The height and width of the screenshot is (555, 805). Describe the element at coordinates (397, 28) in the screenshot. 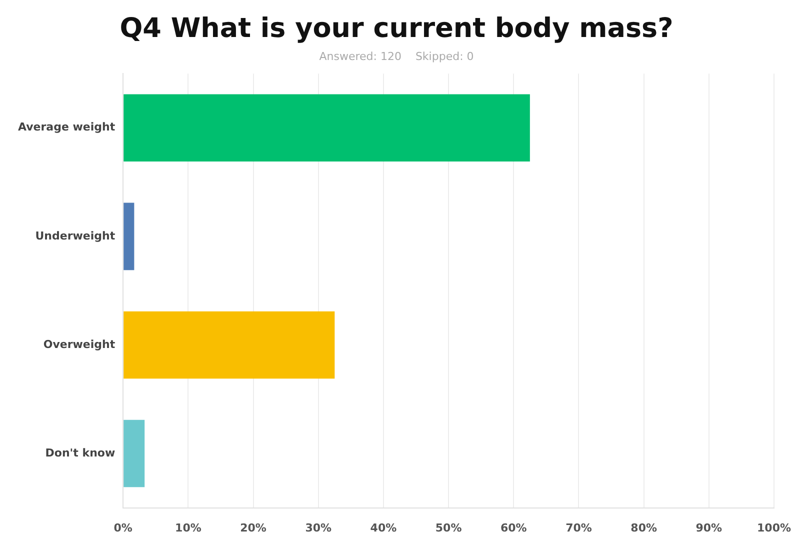

I see `chart-title: Q4 What is your current body mass?` at that location.